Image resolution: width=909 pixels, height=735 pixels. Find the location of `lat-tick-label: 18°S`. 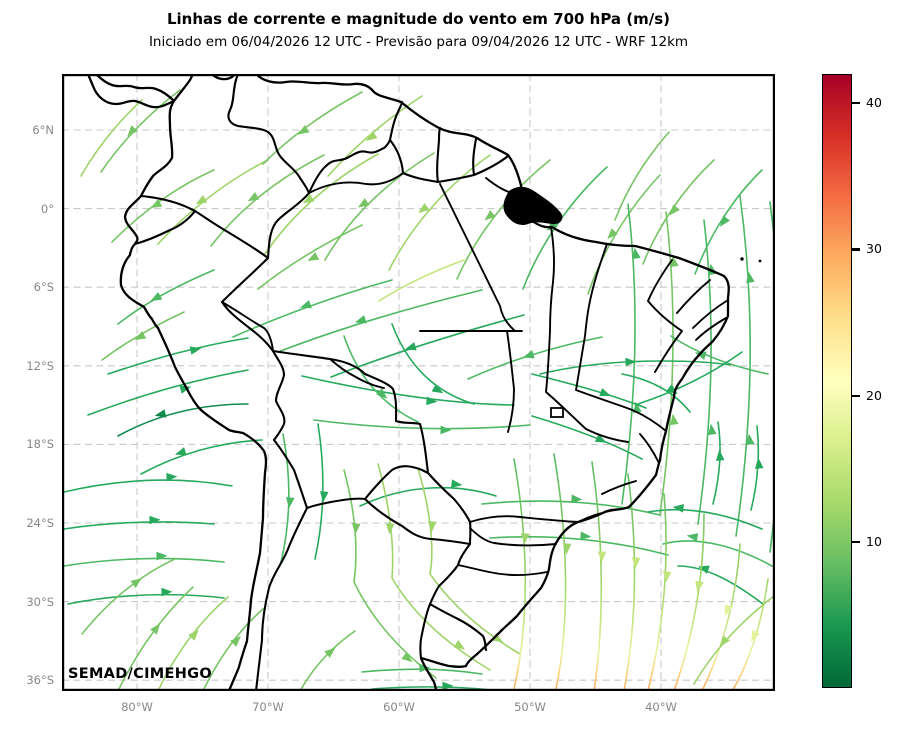

lat-tick-label: 18°S is located at coordinates (40, 444).